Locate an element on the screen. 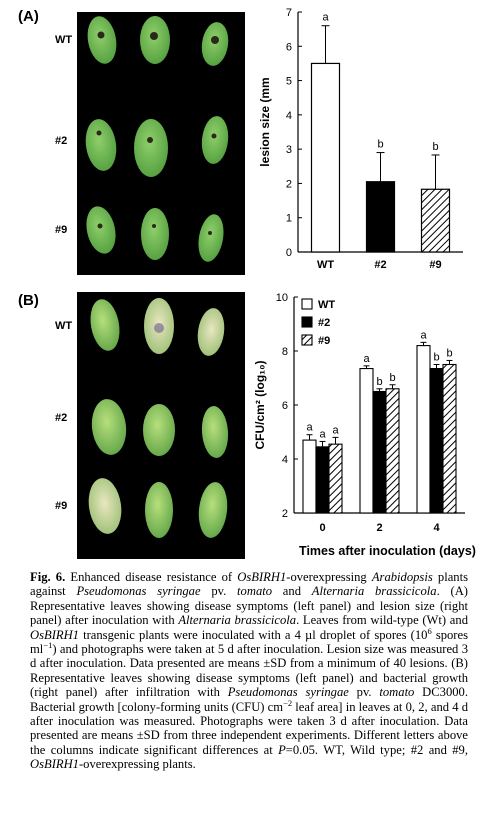  caption-run: Enhanced disease resistance of is located at coordinates (151, 577).